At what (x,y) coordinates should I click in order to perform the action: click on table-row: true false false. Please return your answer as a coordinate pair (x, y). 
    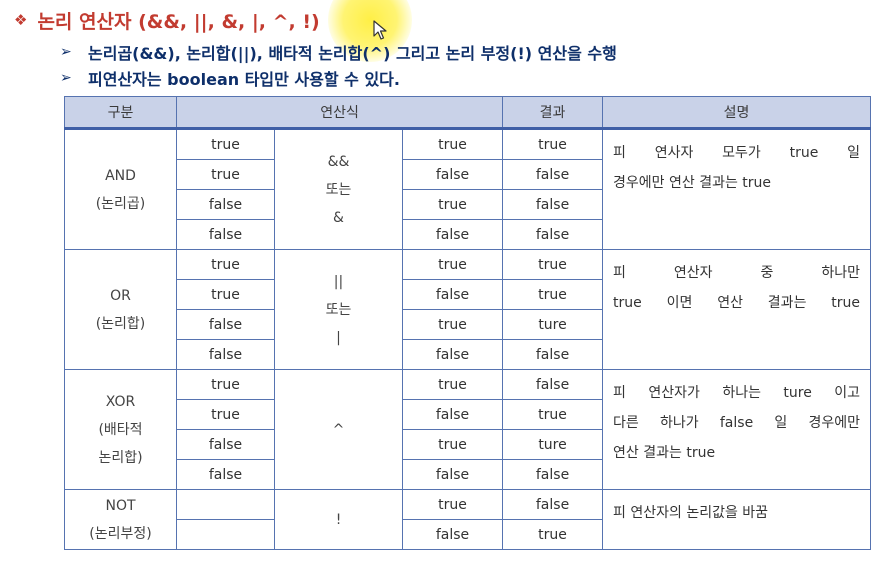
    Looking at the image, I should click on (468, 174).